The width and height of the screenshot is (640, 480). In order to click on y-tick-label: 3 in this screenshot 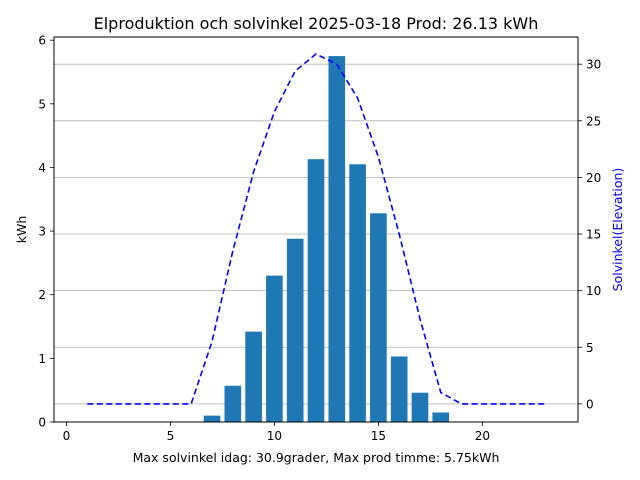, I will do `click(42, 232)`.